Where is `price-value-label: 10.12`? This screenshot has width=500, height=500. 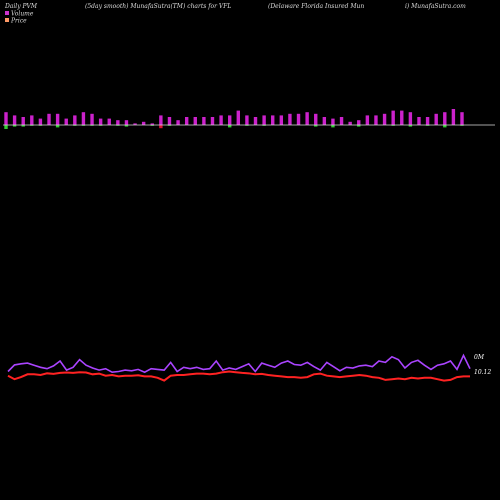 price-value-label: 10.12 is located at coordinates (482, 372).